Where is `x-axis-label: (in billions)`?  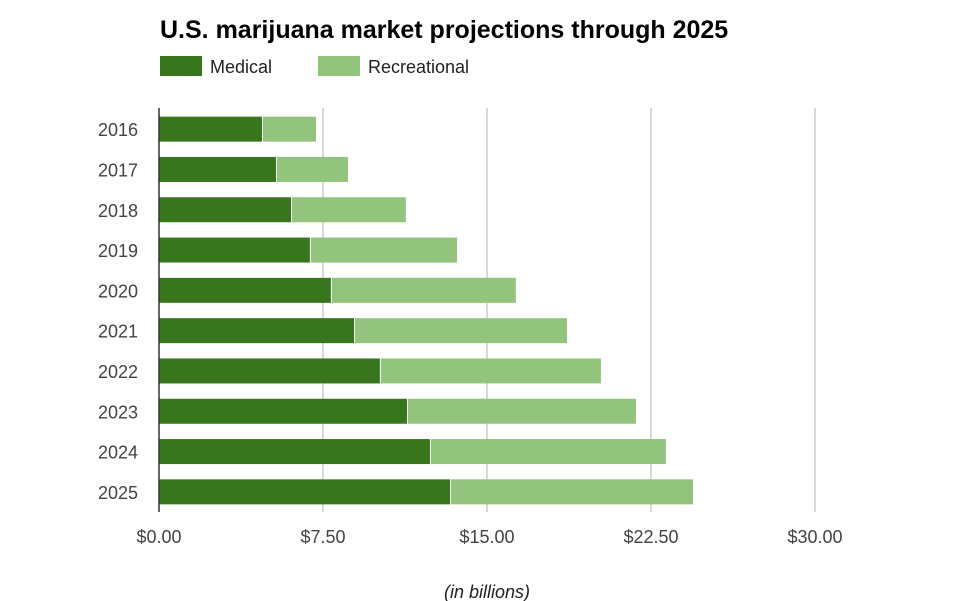 x-axis-label: (in billions) is located at coordinates (487, 591).